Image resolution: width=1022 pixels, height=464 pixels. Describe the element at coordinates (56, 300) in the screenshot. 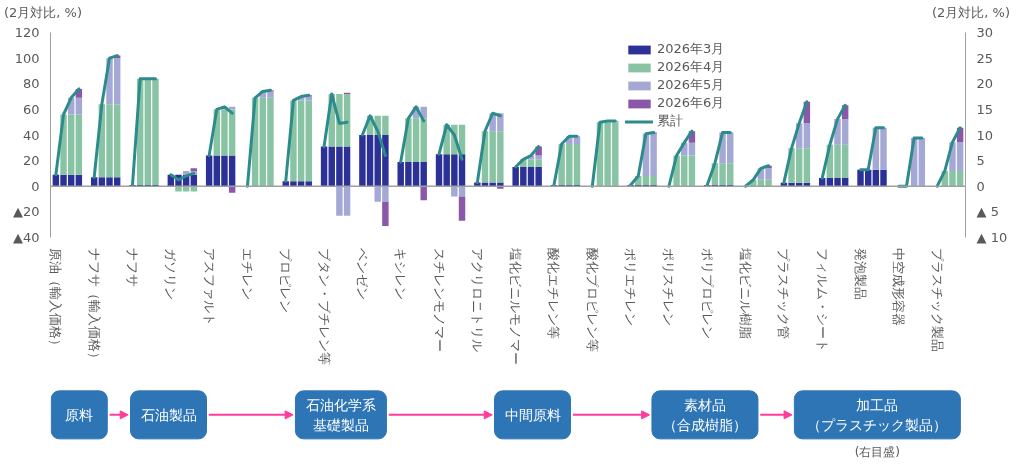

I see `x-tick-label: 原油（輸入価格）` at that location.